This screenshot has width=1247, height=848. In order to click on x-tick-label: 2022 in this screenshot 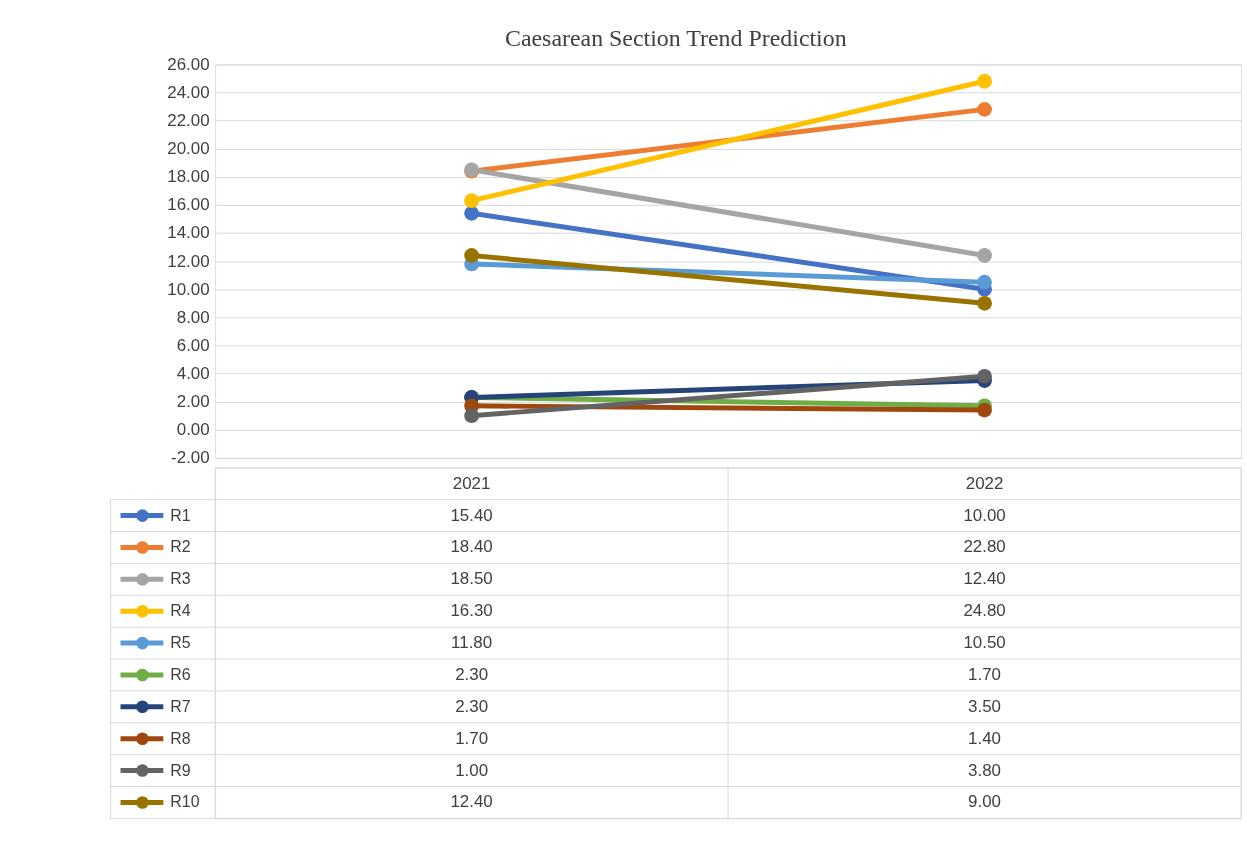, I will do `click(984, 483)`.